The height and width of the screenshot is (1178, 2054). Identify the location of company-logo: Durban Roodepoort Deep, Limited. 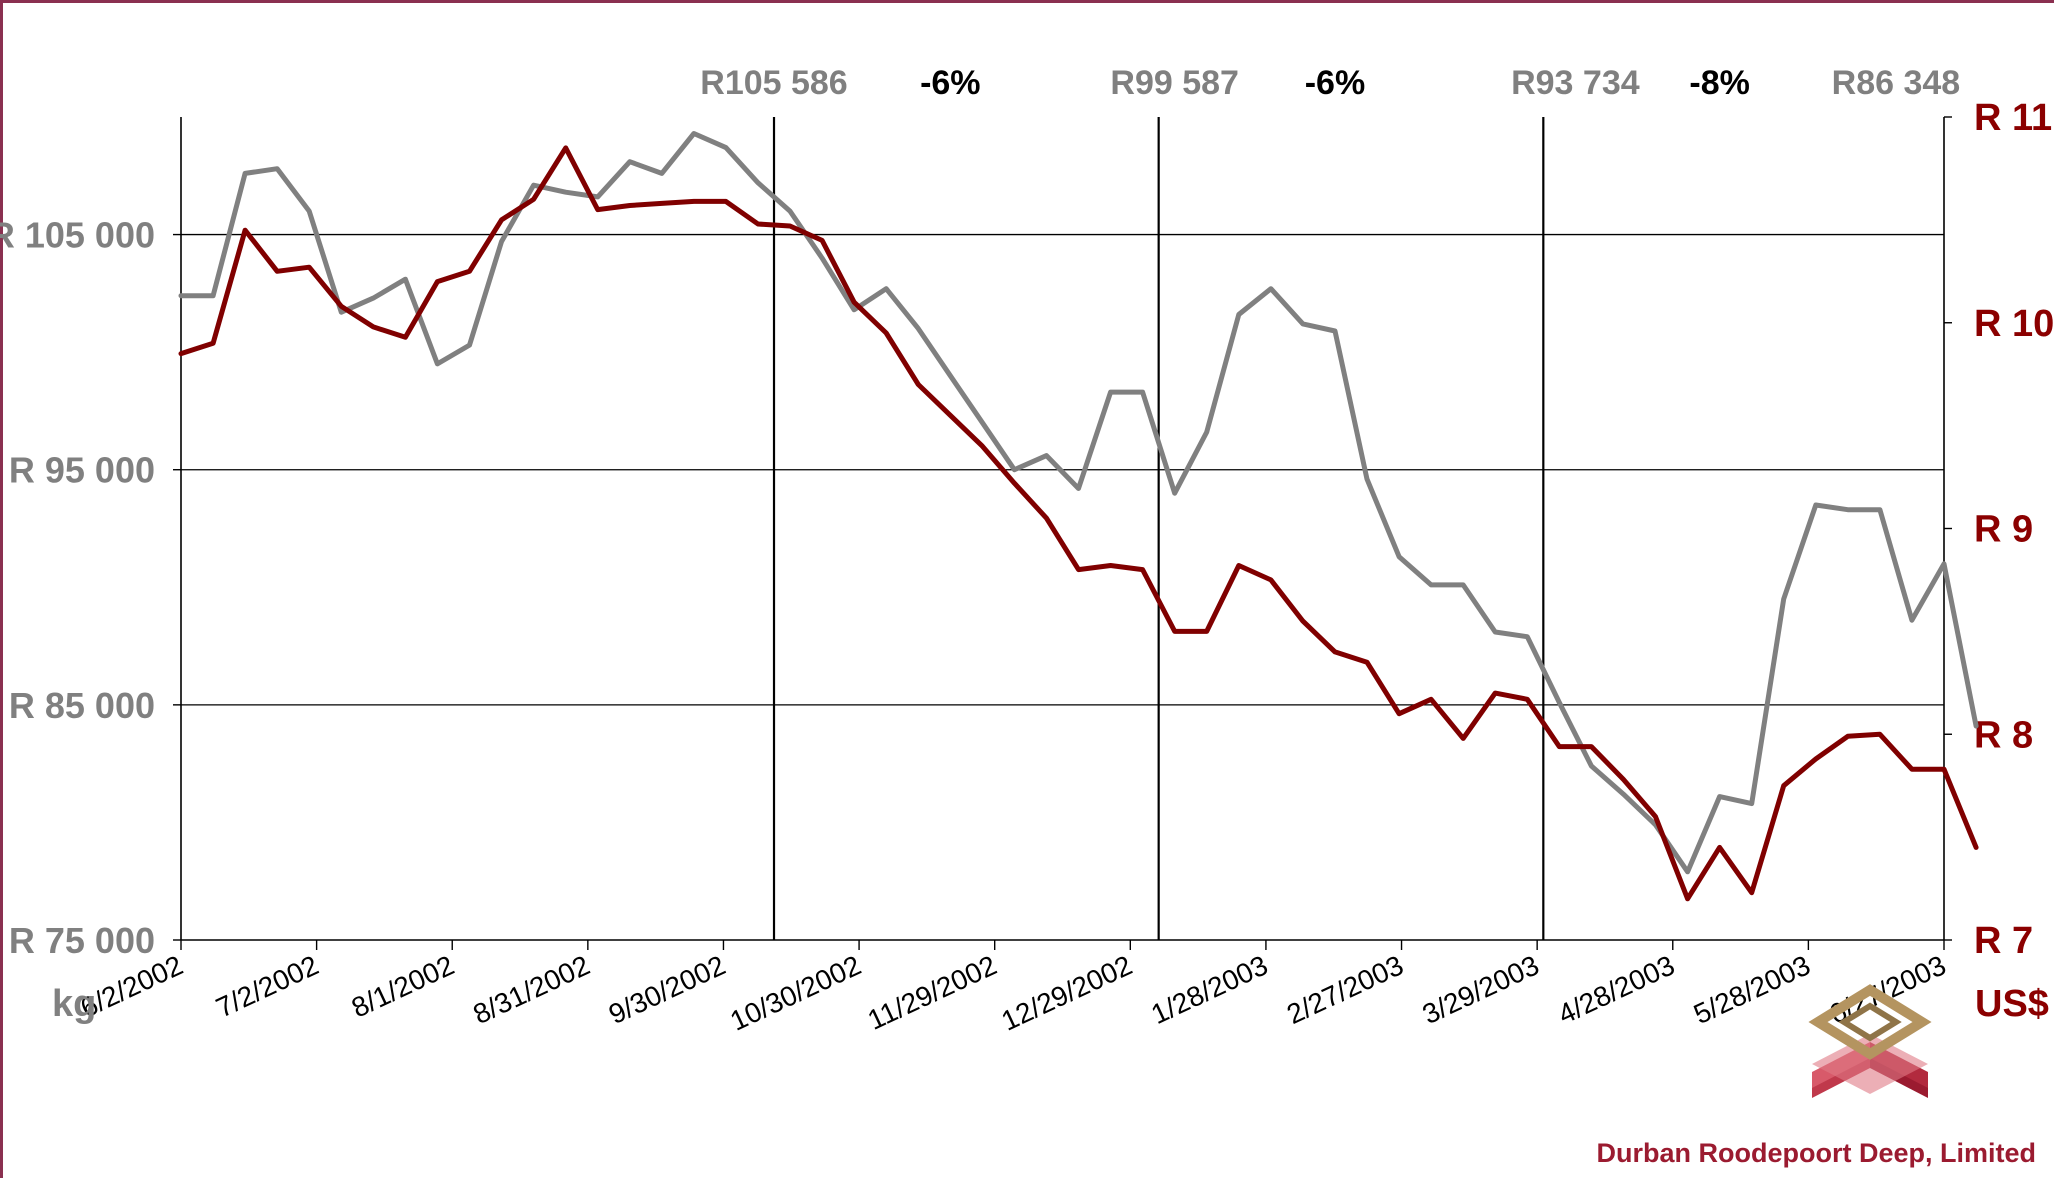
(1816, 1076).